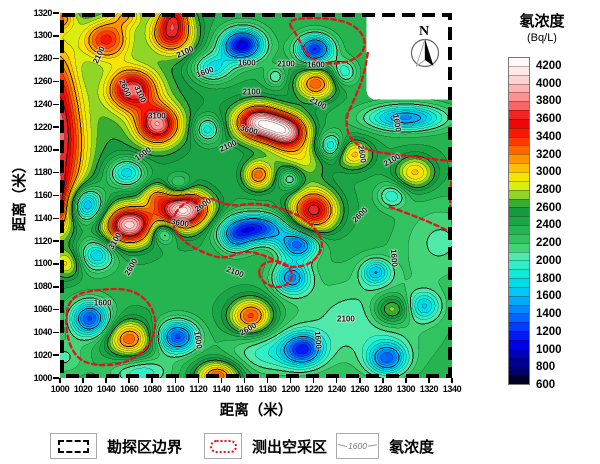  I want to click on y-tick-label: 1060, so click(43, 309).